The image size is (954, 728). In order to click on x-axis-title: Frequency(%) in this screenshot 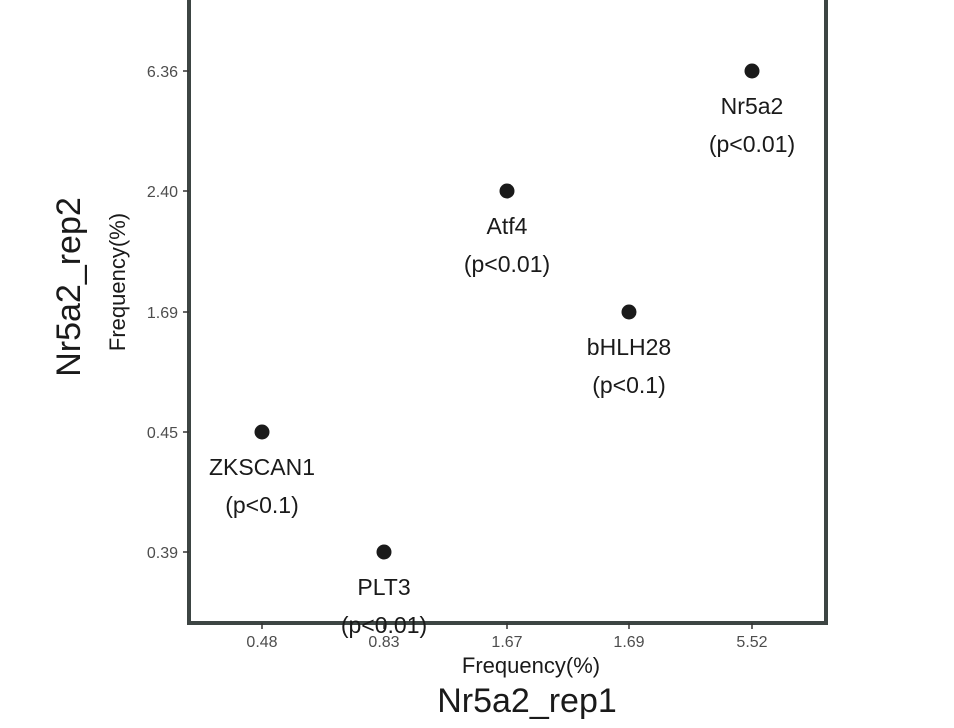, I will do `click(531, 665)`.